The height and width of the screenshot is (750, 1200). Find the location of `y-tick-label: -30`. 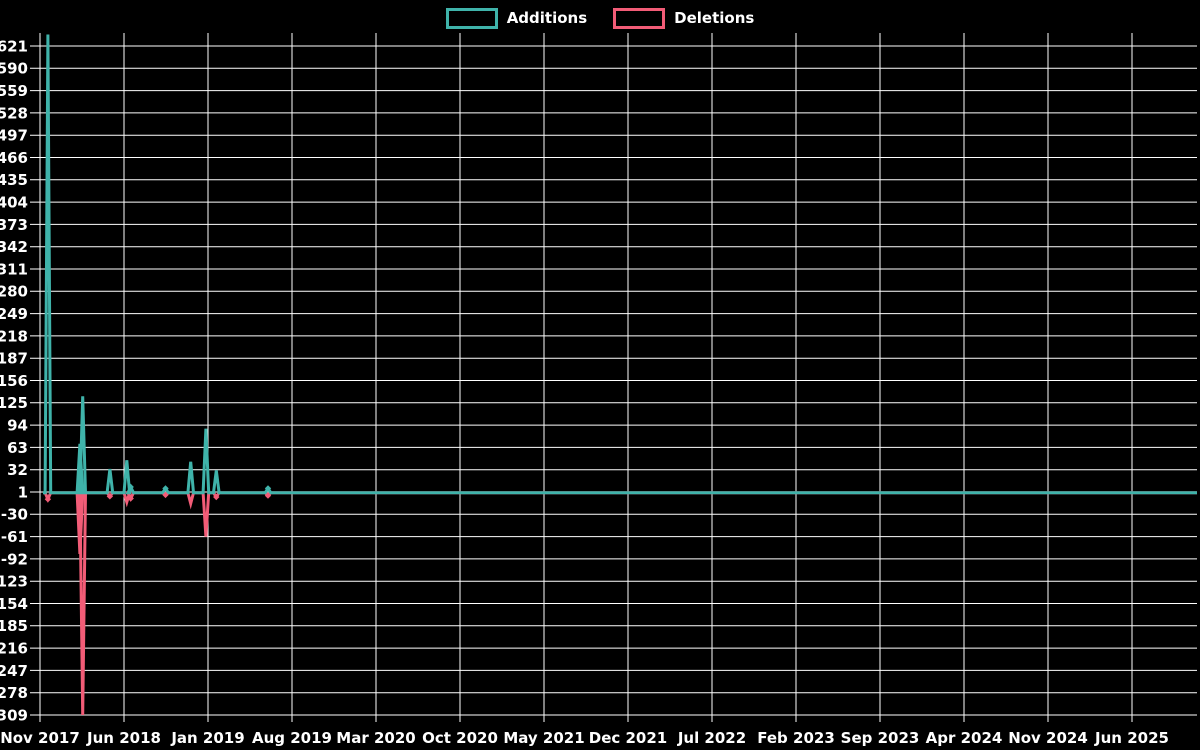

y-tick-label: -30 is located at coordinates (14, 515).